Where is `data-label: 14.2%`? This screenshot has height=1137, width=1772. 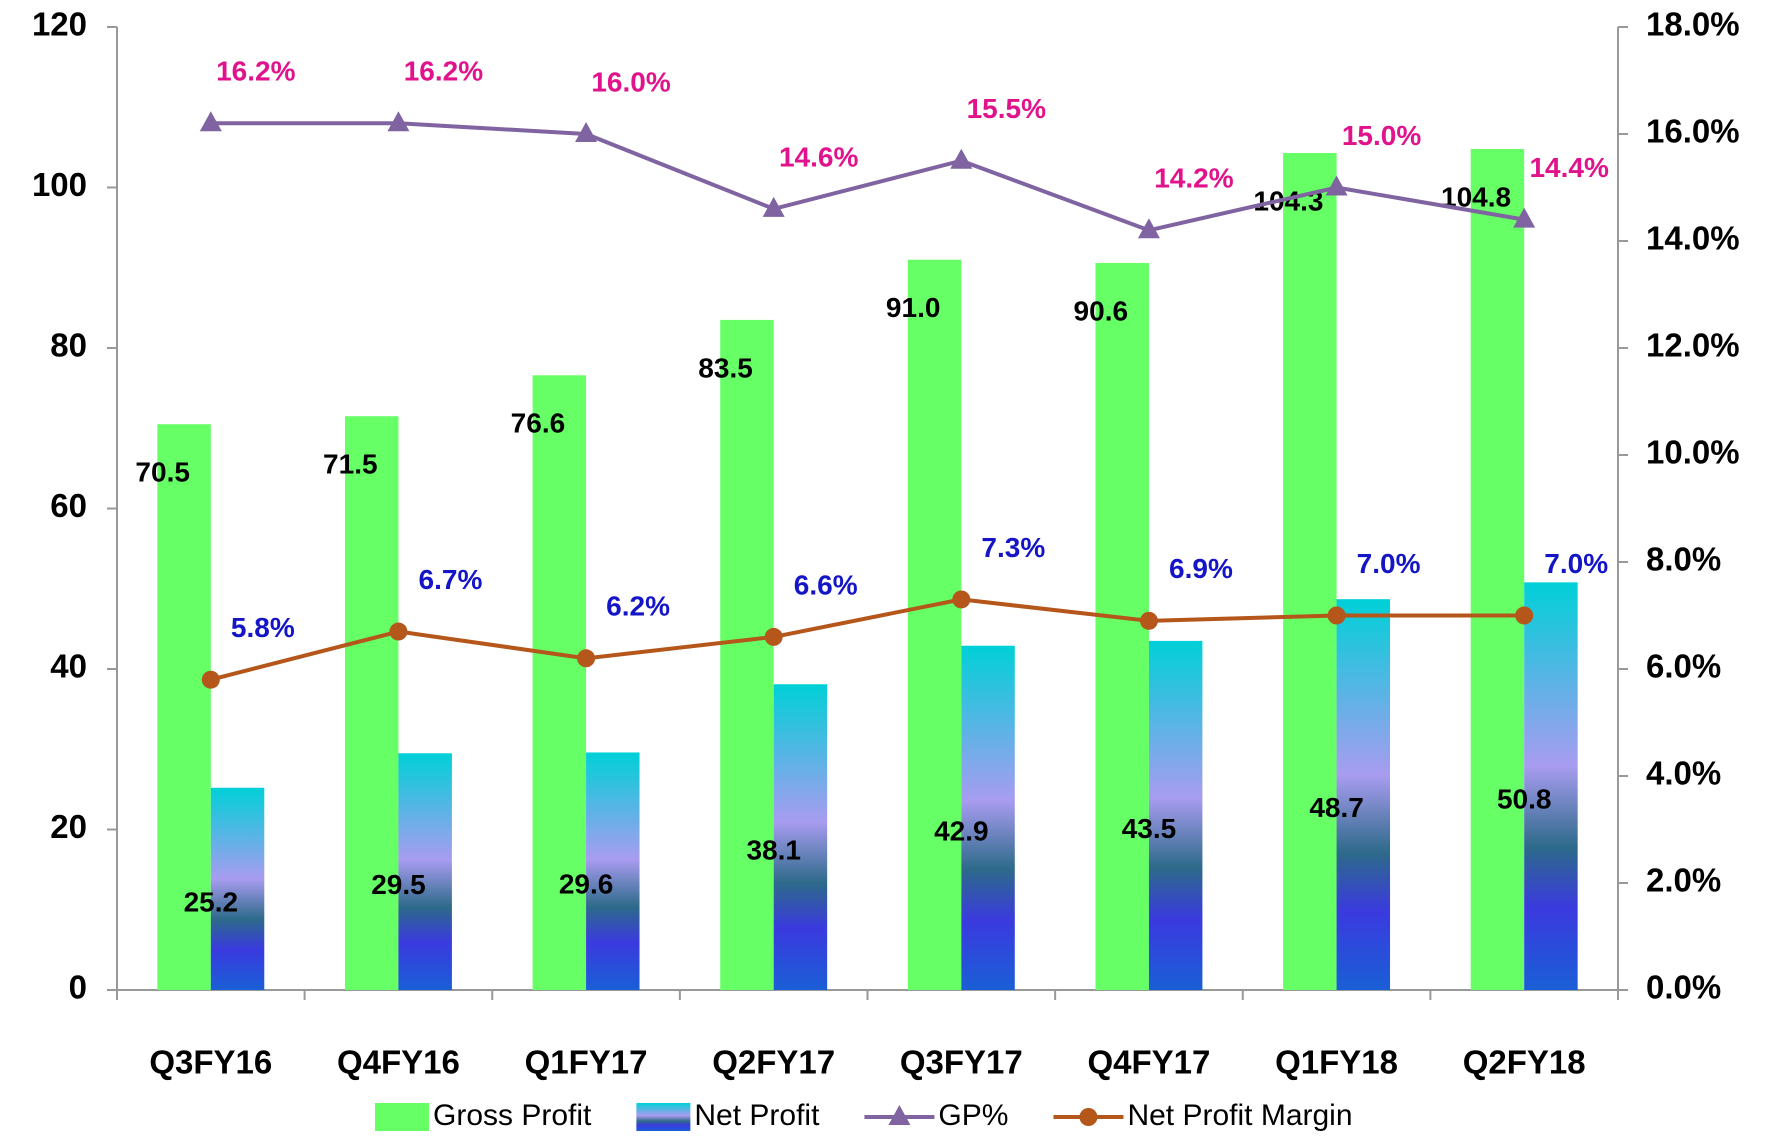
data-label: 14.2% is located at coordinates (1193, 178).